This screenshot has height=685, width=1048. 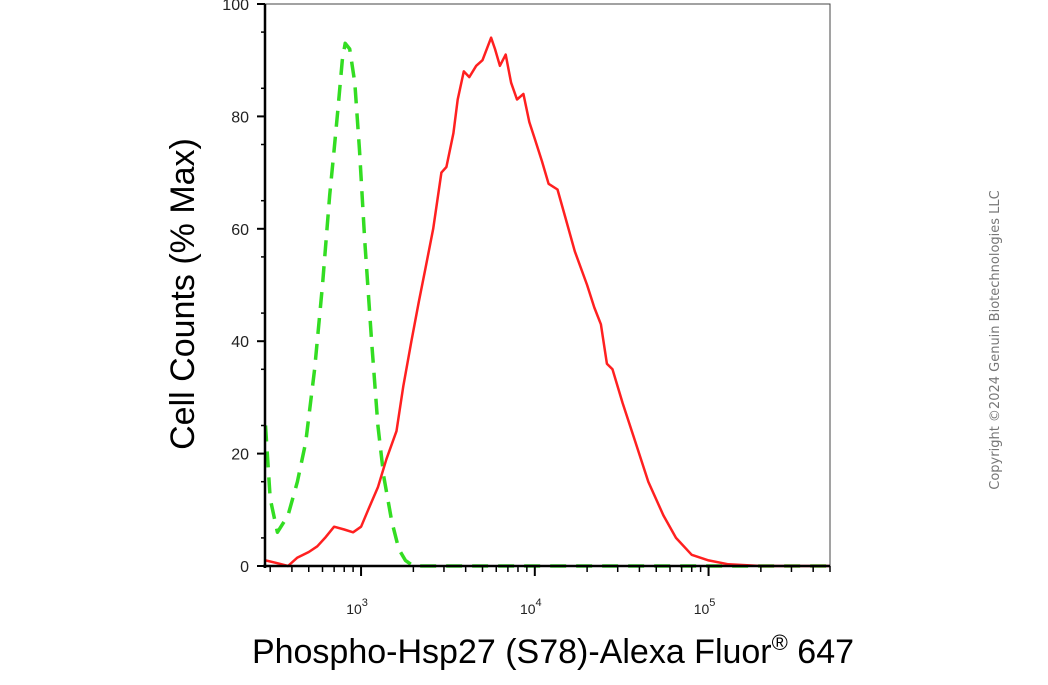 I want to click on y-axis-title: Cell Counts (% Max), so click(x=183, y=294).